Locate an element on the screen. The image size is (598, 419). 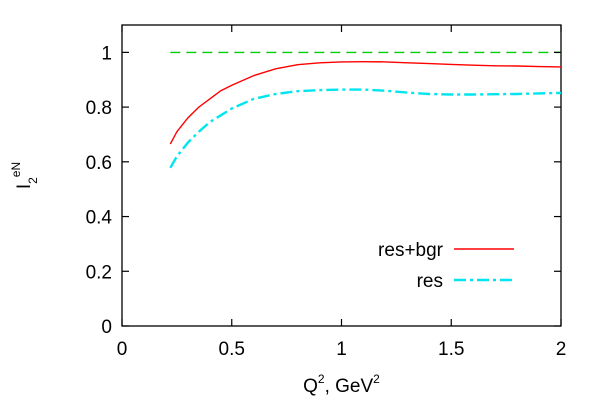
y-tick-label: 0.8 is located at coordinates (99, 108).